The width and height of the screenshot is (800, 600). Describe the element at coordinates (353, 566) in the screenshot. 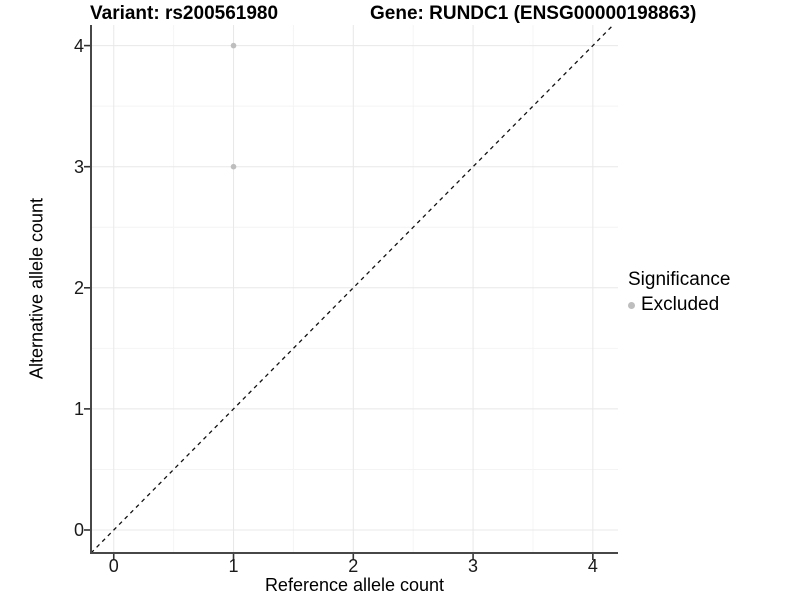

I see `x-tick-label: 2` at that location.